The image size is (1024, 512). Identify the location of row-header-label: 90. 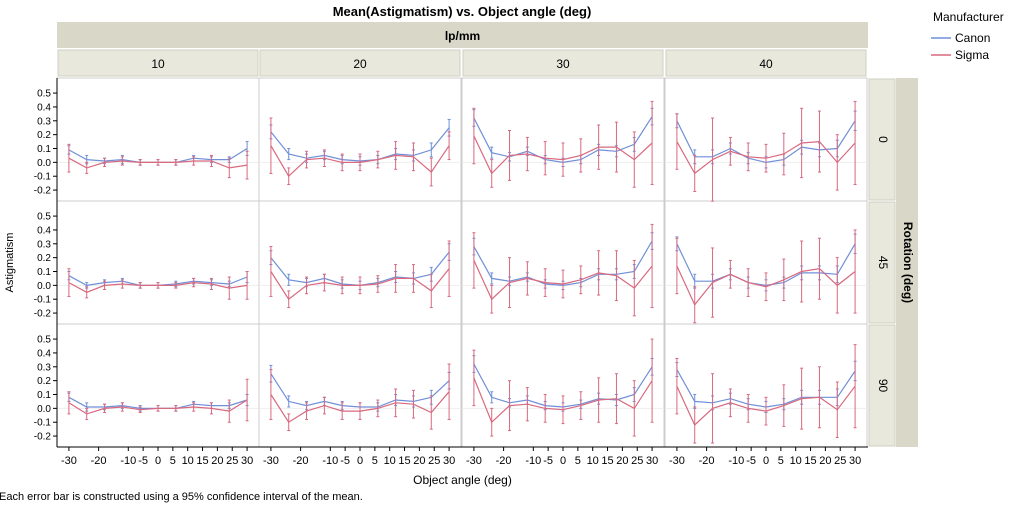
(883, 386).